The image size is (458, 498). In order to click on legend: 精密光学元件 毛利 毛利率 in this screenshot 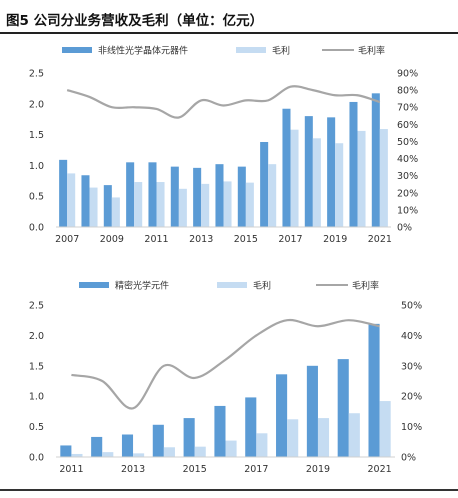, I will do `click(229, 286)`.